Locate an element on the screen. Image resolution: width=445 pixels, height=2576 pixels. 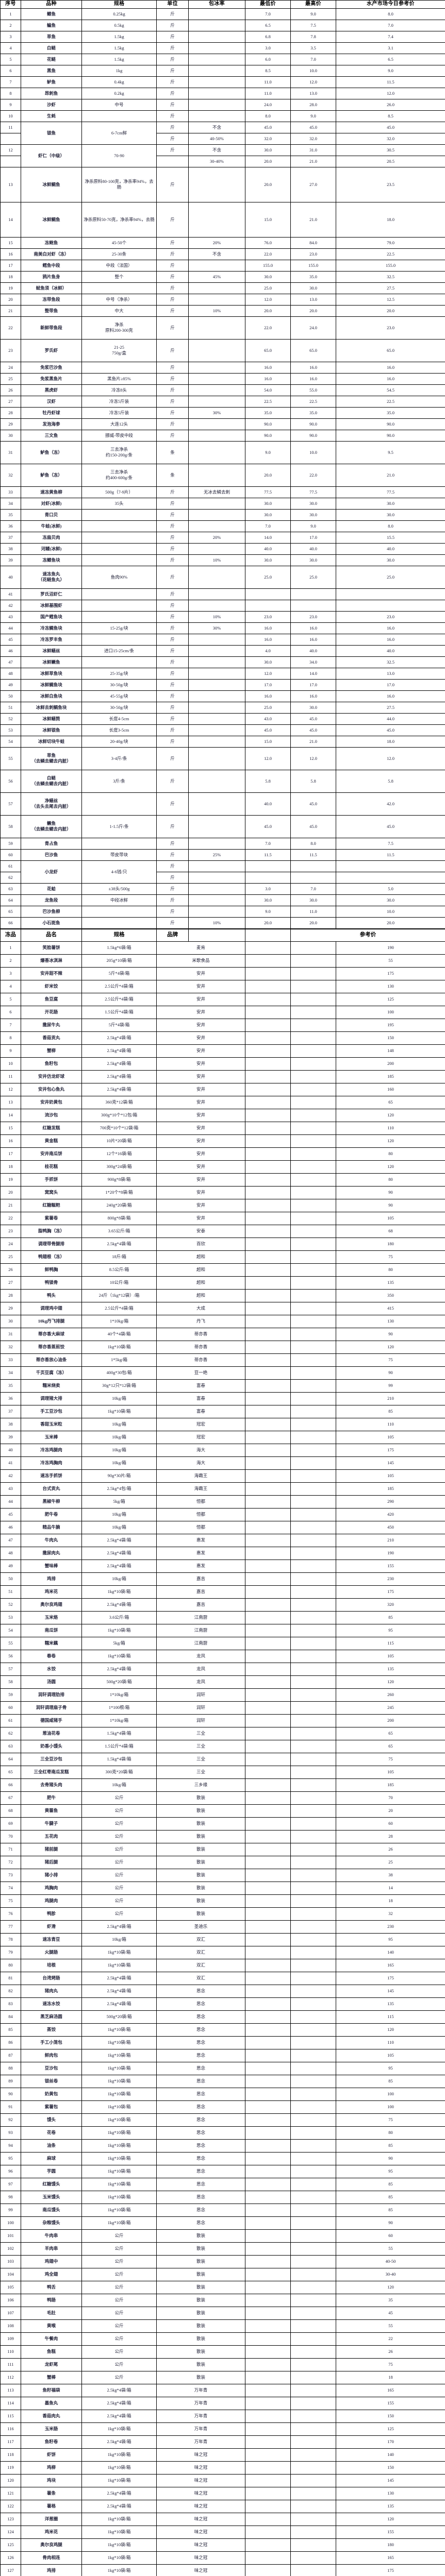
table-row: 16 黄金糕 10片*20袋/箱 安井 120 is located at coordinates (223, 1141).